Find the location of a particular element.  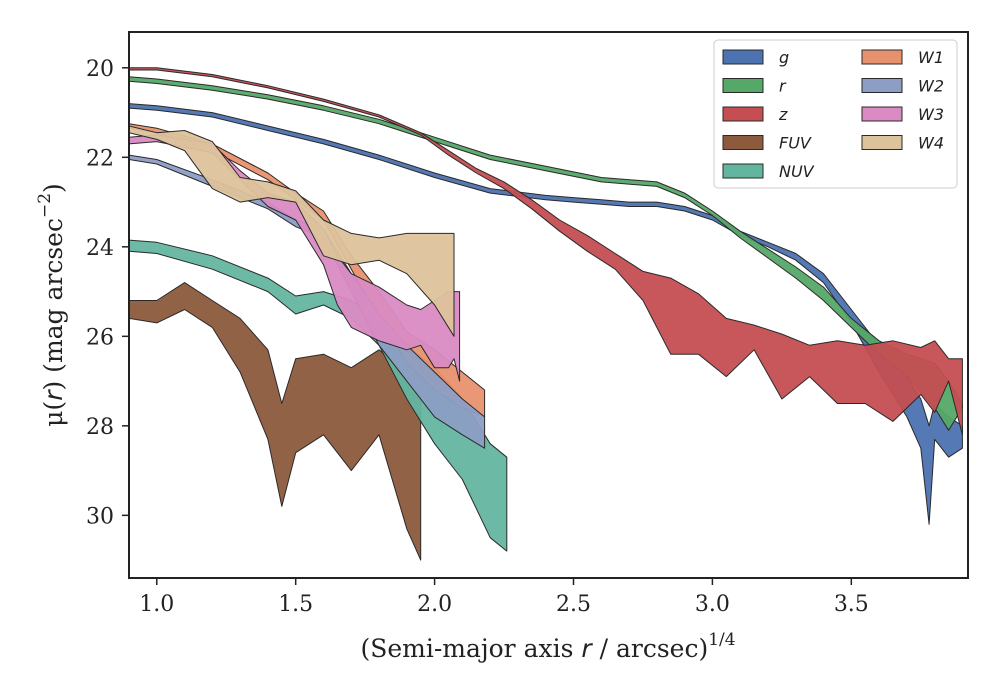

legend-swatch-r is located at coordinates (743, 85).